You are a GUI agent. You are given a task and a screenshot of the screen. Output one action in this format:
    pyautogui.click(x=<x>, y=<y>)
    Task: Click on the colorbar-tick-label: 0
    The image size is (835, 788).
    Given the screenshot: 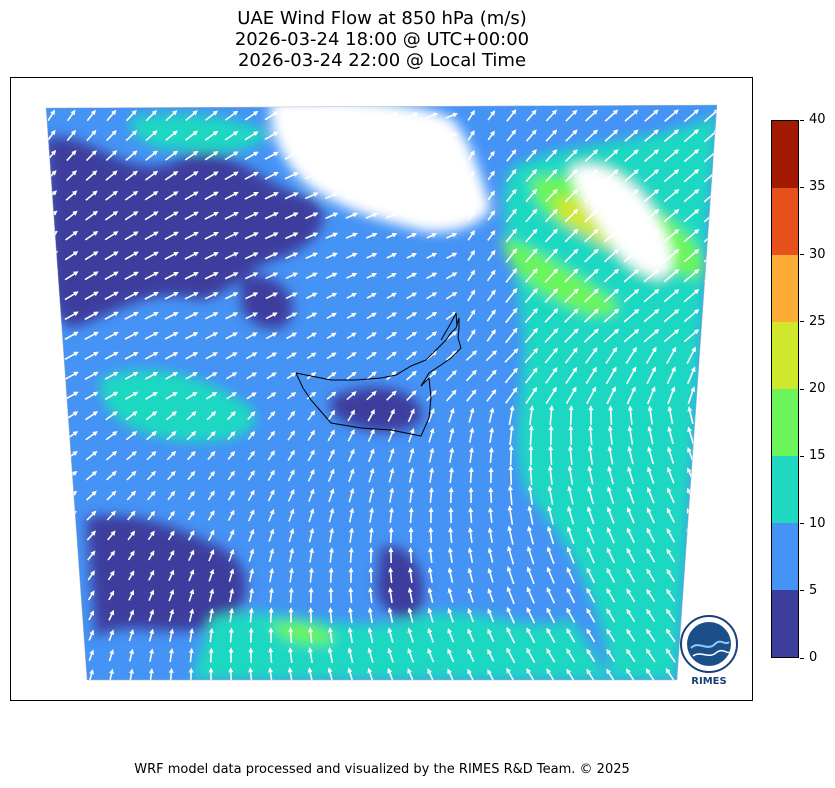 What is the action you would take?
    pyautogui.click(x=808, y=658)
    